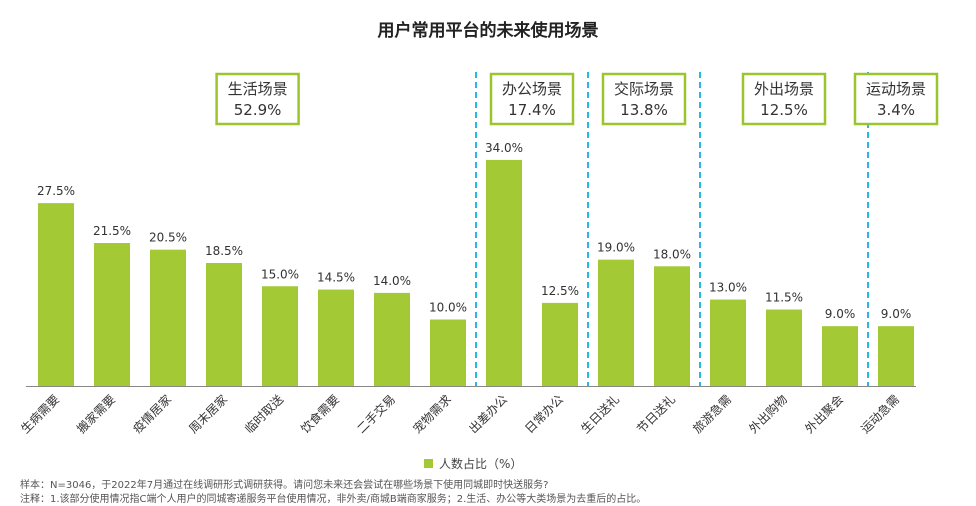 The width and height of the screenshot is (976, 506). I want to click on category-label-5: 临时取送, so click(264, 414).